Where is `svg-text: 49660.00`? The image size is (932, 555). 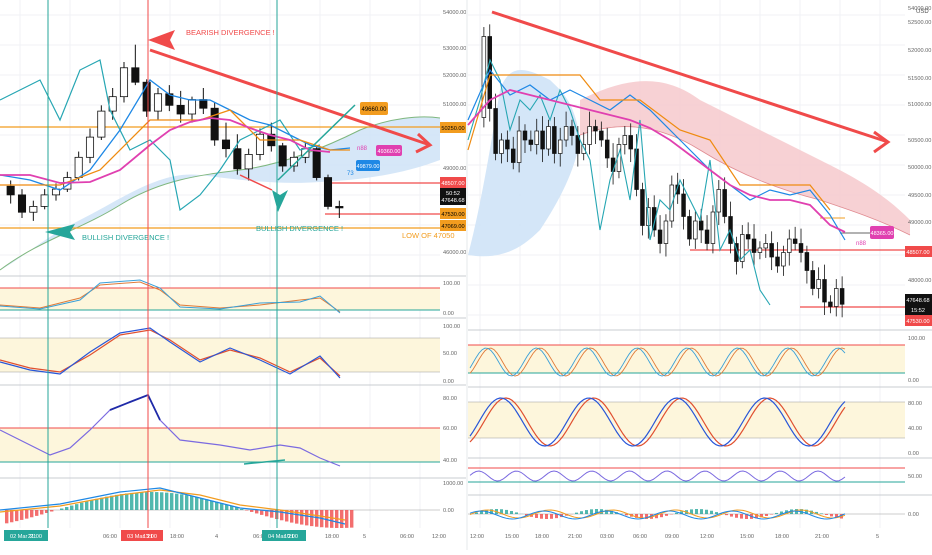 svg-text: 49660.00 is located at coordinates (374, 110).